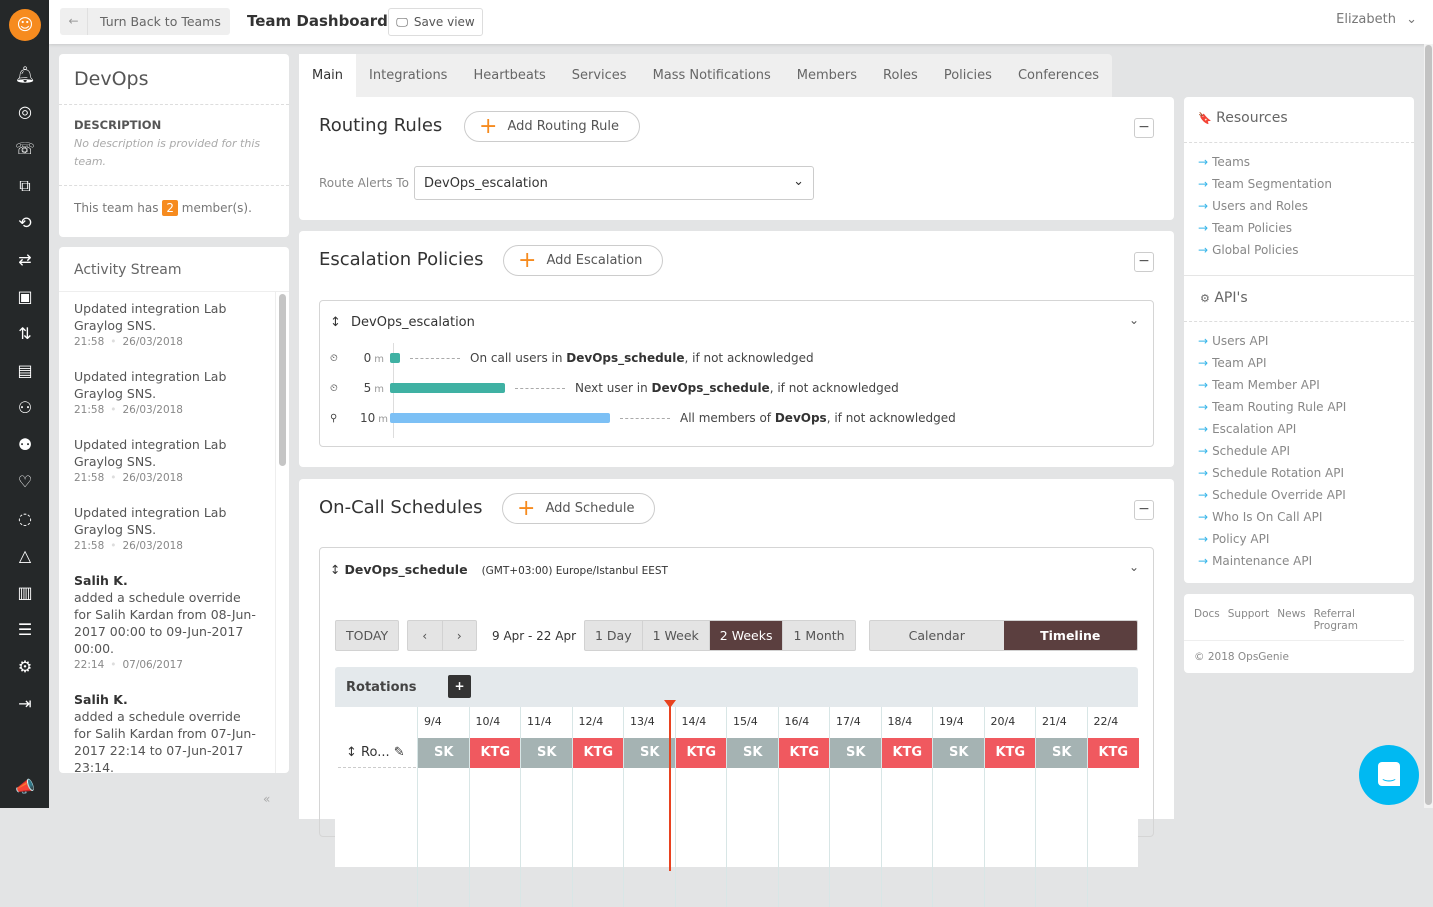 The height and width of the screenshot is (907, 1433). What do you see at coordinates (1260, 517) in the screenshot?
I see `api-link: → Who Is On Call API` at bounding box center [1260, 517].